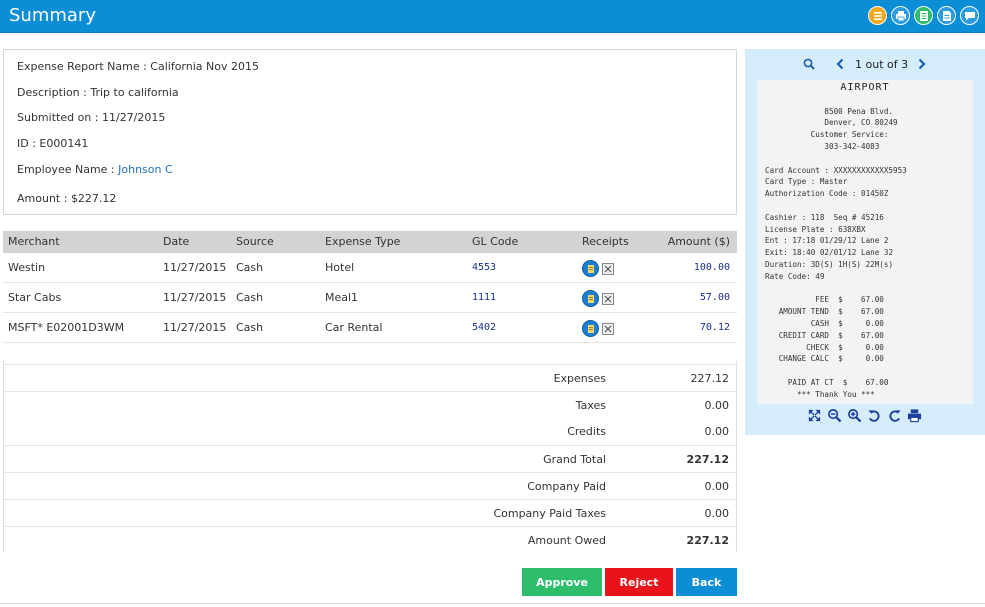  I want to click on receipt-line: *** Thank You ***, so click(820, 394).